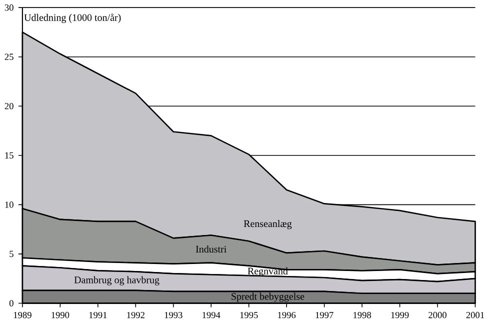 The image size is (489, 323). Describe the element at coordinates (173, 315) in the screenshot. I see `x-tick-label: 1993` at that location.